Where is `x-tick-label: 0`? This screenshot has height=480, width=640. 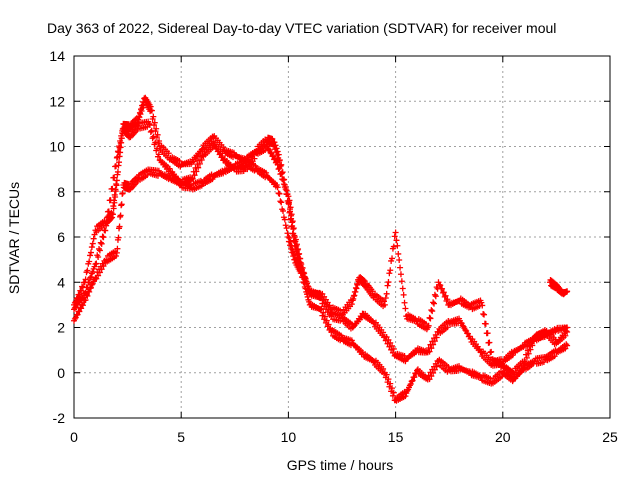
x-tick-label: 0 is located at coordinates (74, 437).